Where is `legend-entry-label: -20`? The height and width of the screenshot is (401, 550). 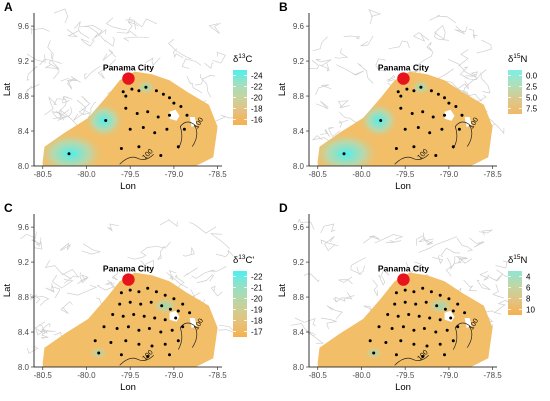
legend-entry-label: -20 is located at coordinates (257, 98).